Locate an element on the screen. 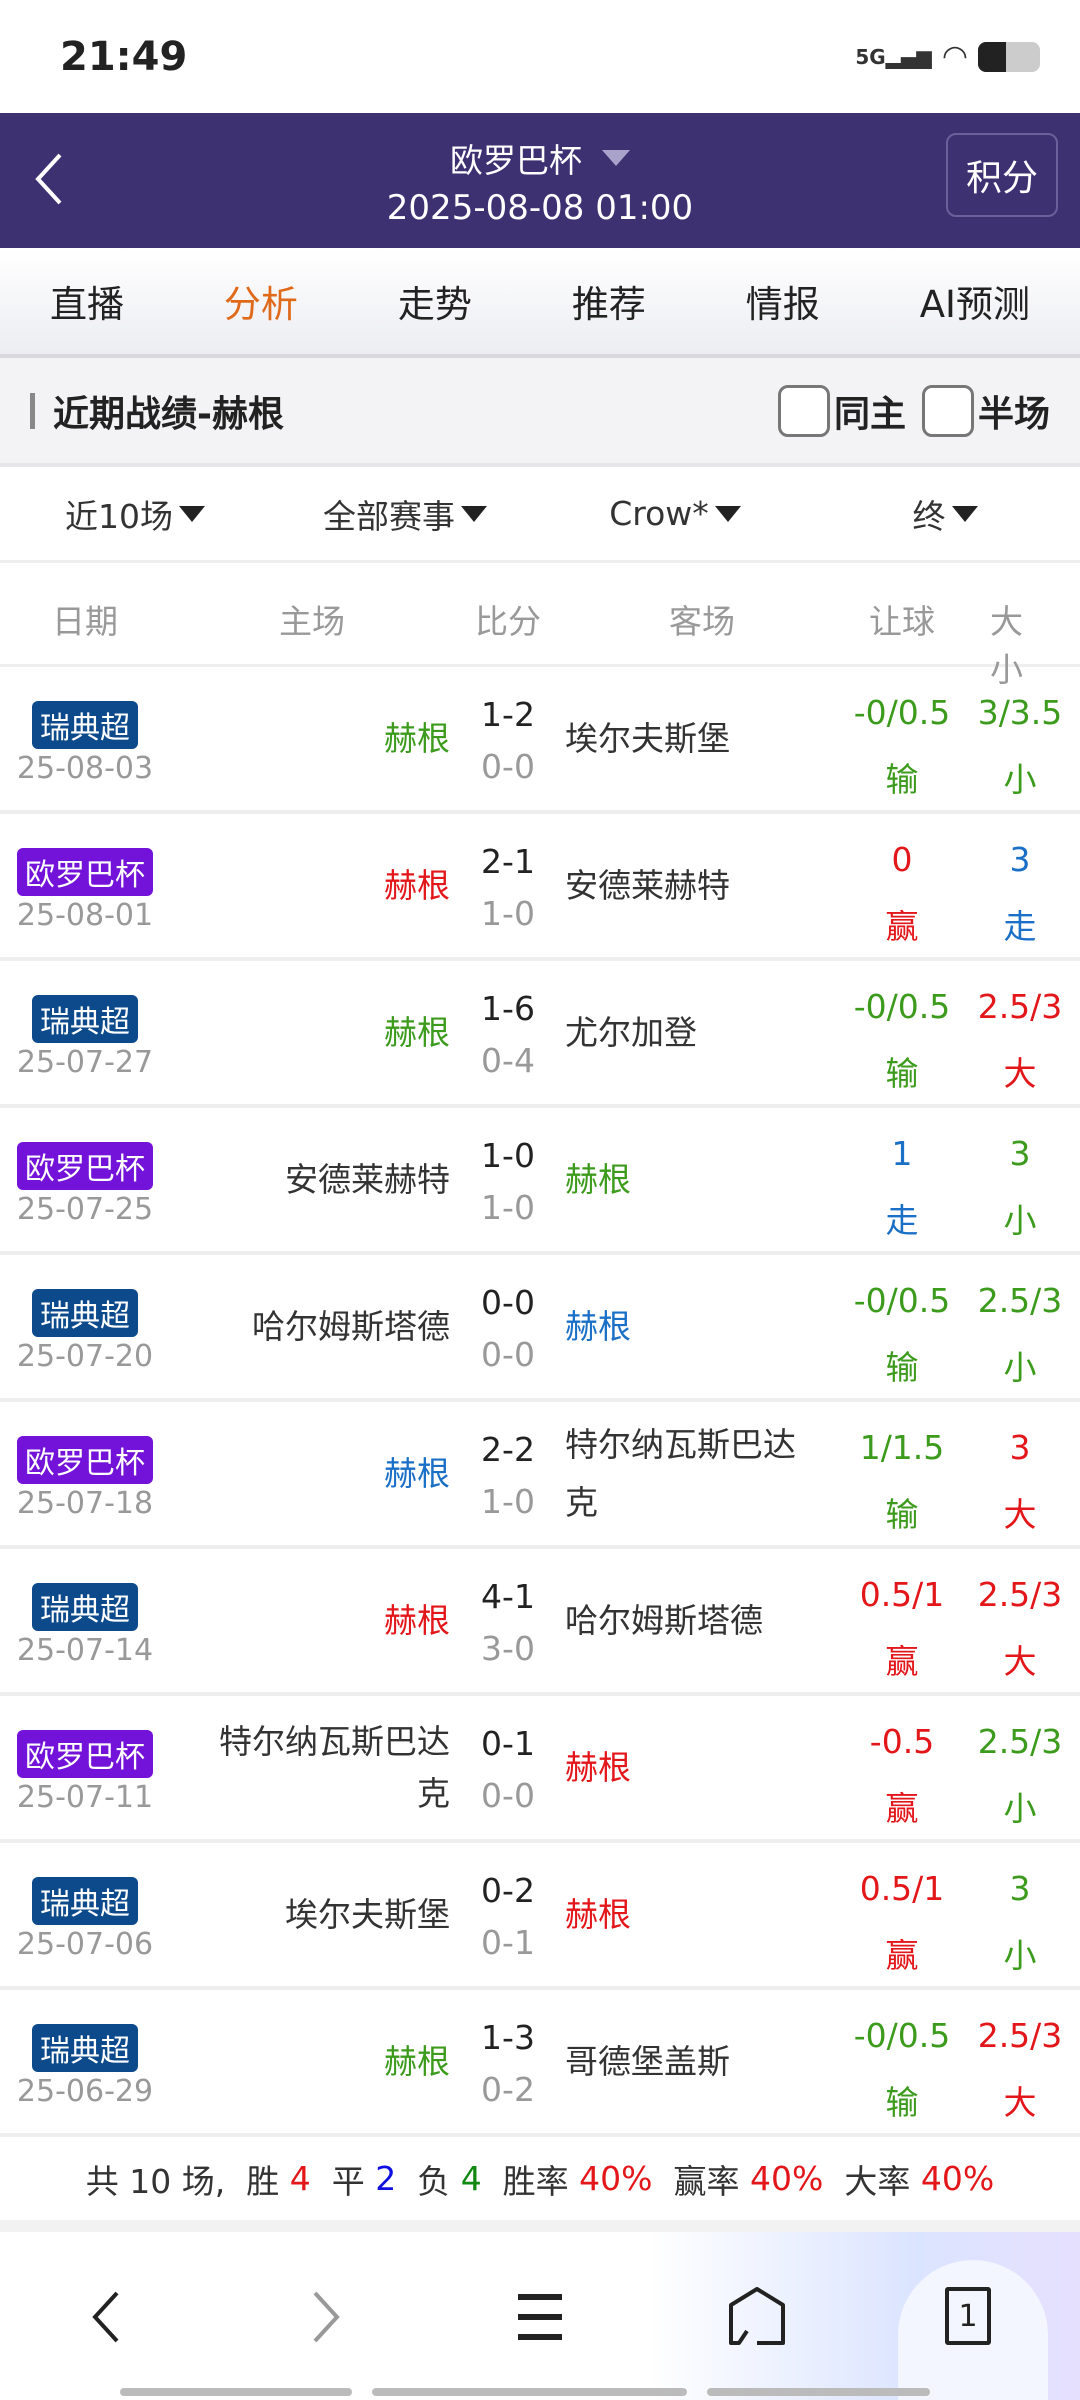  browser-nav-bar: 1 is located at coordinates (540, 2316).